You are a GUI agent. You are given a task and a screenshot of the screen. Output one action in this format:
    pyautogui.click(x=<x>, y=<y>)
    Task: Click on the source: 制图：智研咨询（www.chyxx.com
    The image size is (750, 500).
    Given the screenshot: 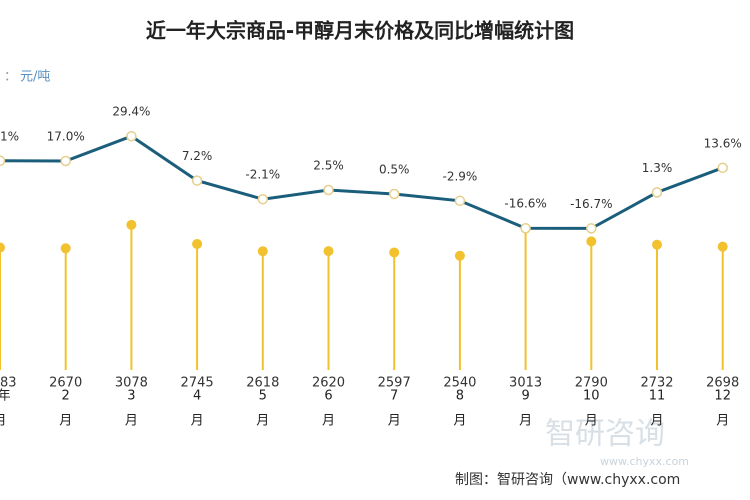 What is the action you would take?
    pyautogui.click(x=567, y=480)
    